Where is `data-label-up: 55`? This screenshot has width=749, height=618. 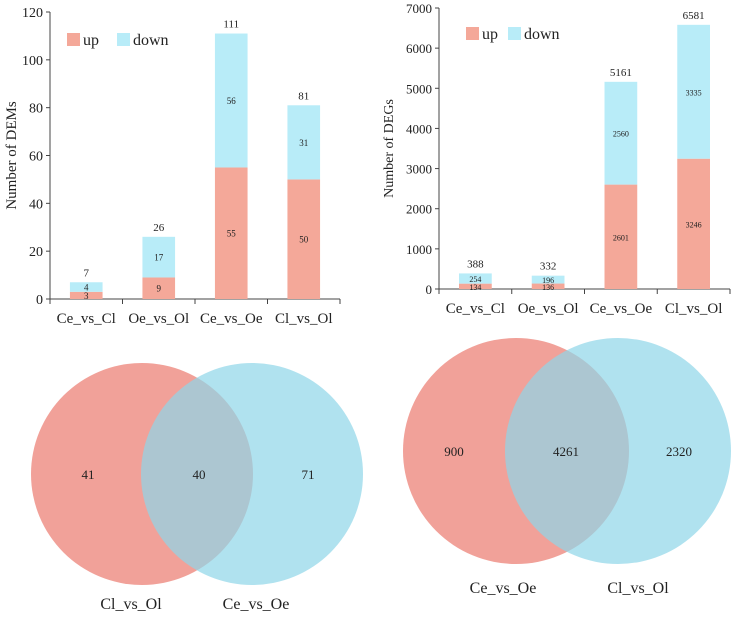 data-label-up: 55 is located at coordinates (232, 234).